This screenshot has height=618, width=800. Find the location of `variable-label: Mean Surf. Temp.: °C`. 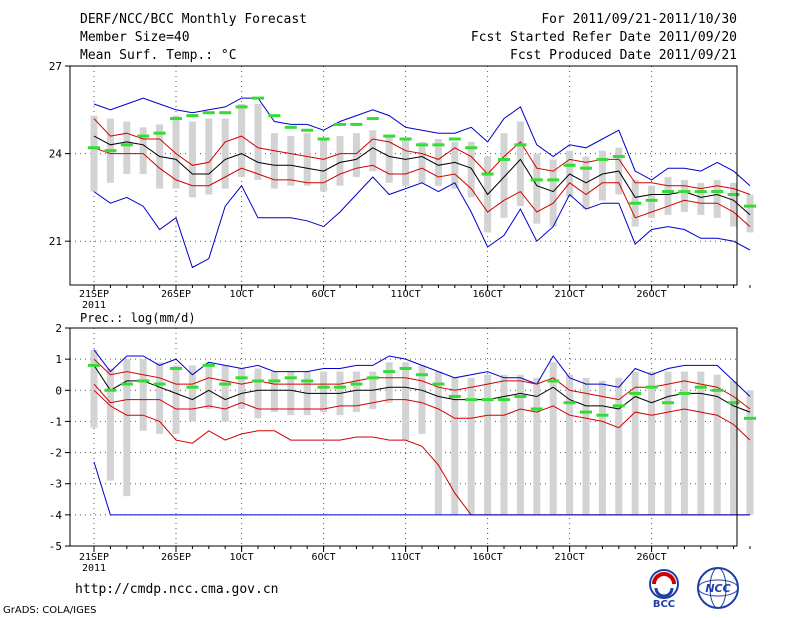

variable-label: Mean Surf. Temp.: °C is located at coordinates (158, 55).